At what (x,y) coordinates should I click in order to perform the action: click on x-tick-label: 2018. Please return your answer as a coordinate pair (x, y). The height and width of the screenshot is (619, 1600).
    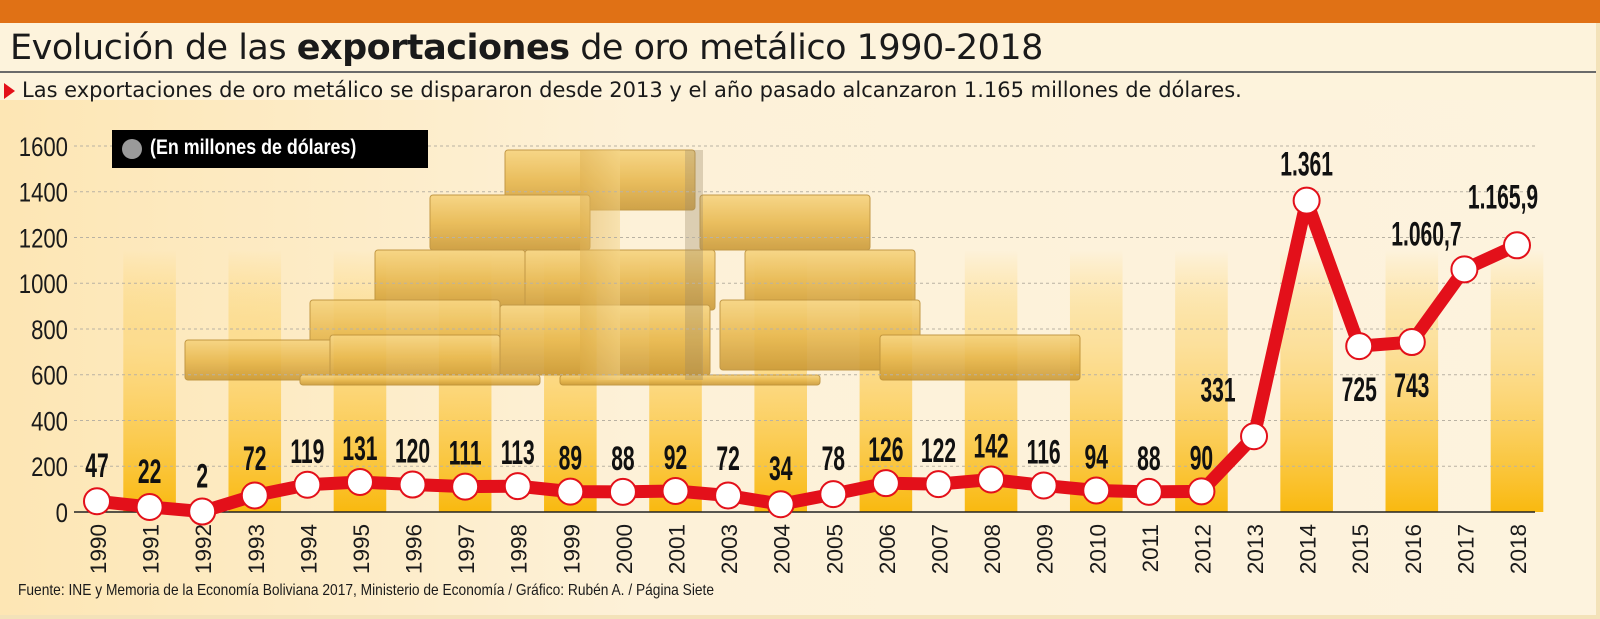
    Looking at the image, I should click on (1518, 549).